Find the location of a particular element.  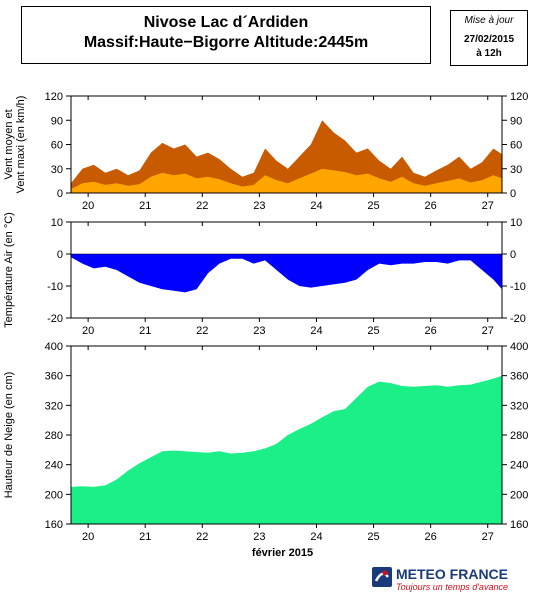

update-date: 27/02/2015 is located at coordinates (489, 39).